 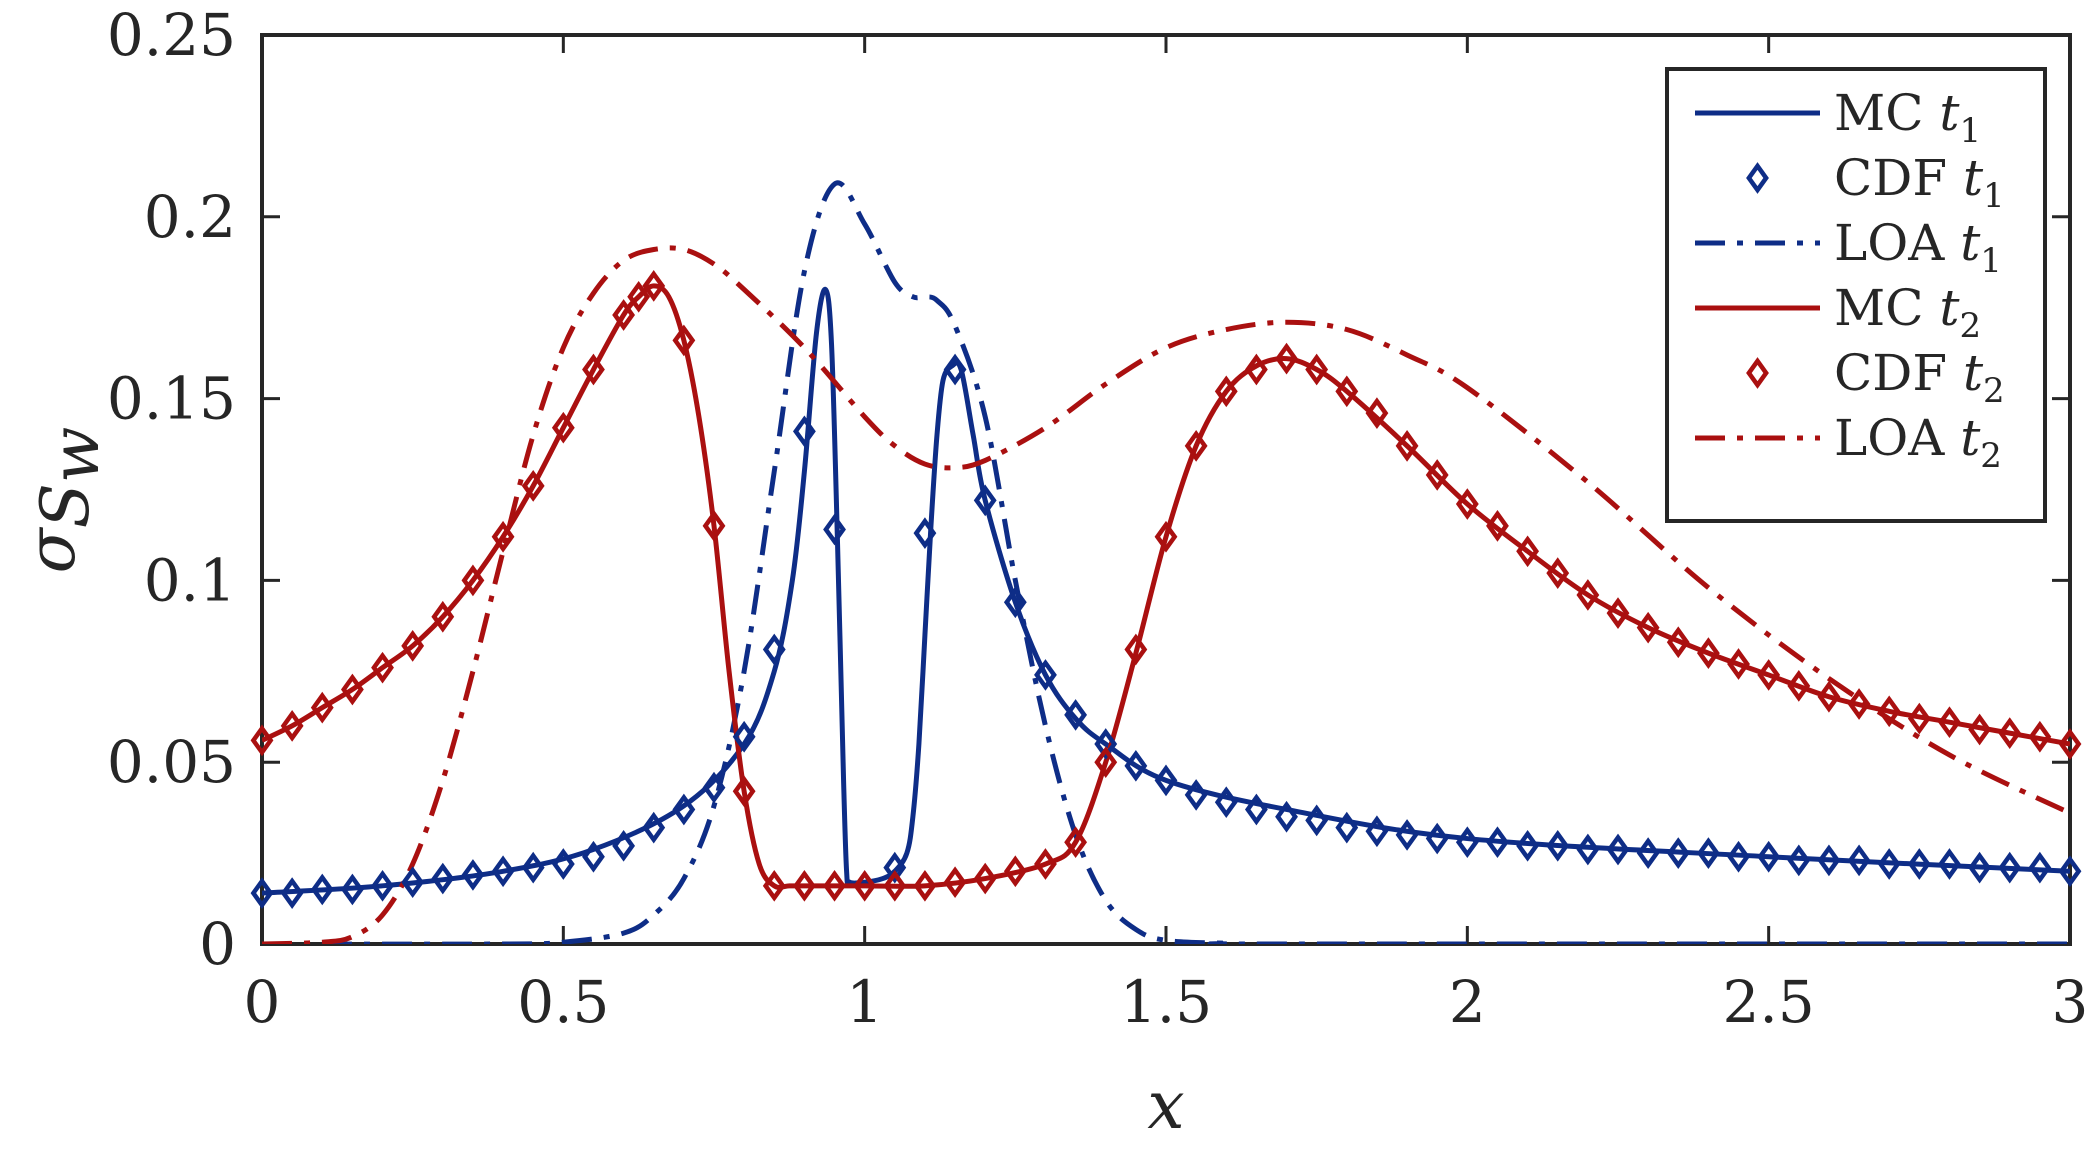 What do you see at coordinates (563, 1002) in the screenshot?
I see `x-tick-label: 0.5` at bounding box center [563, 1002].